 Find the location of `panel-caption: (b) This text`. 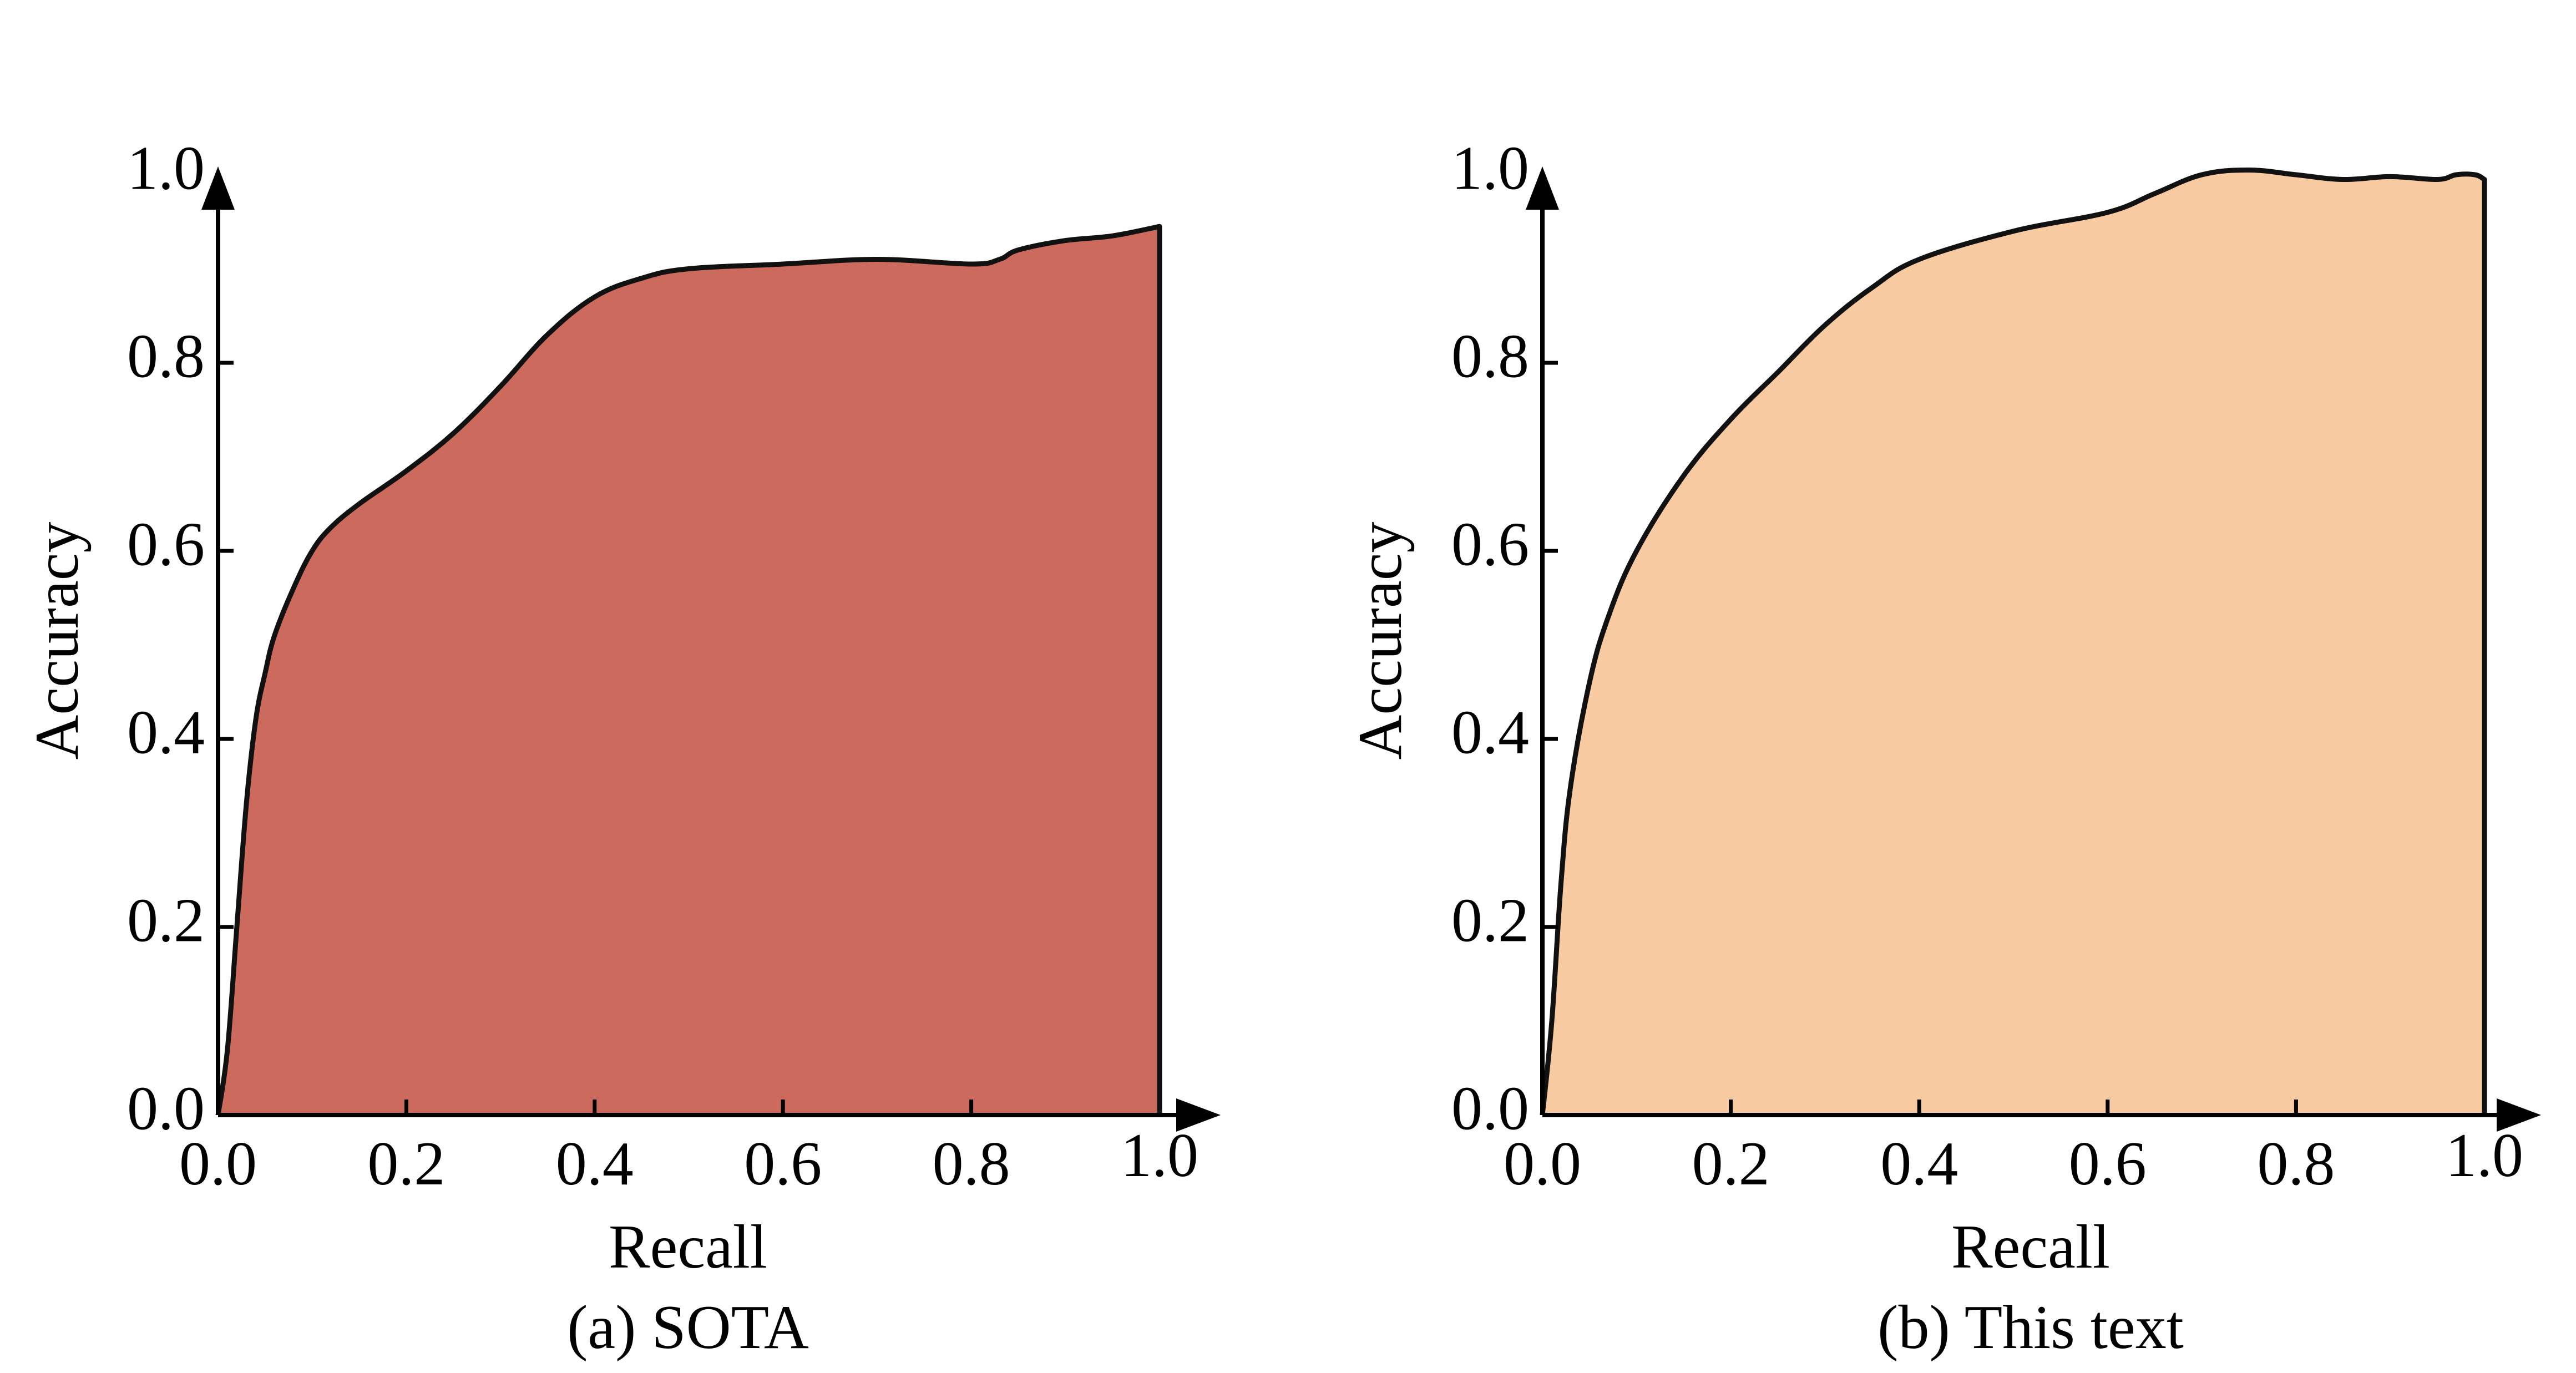

panel-caption: (b) This text is located at coordinates (2030, 1328).